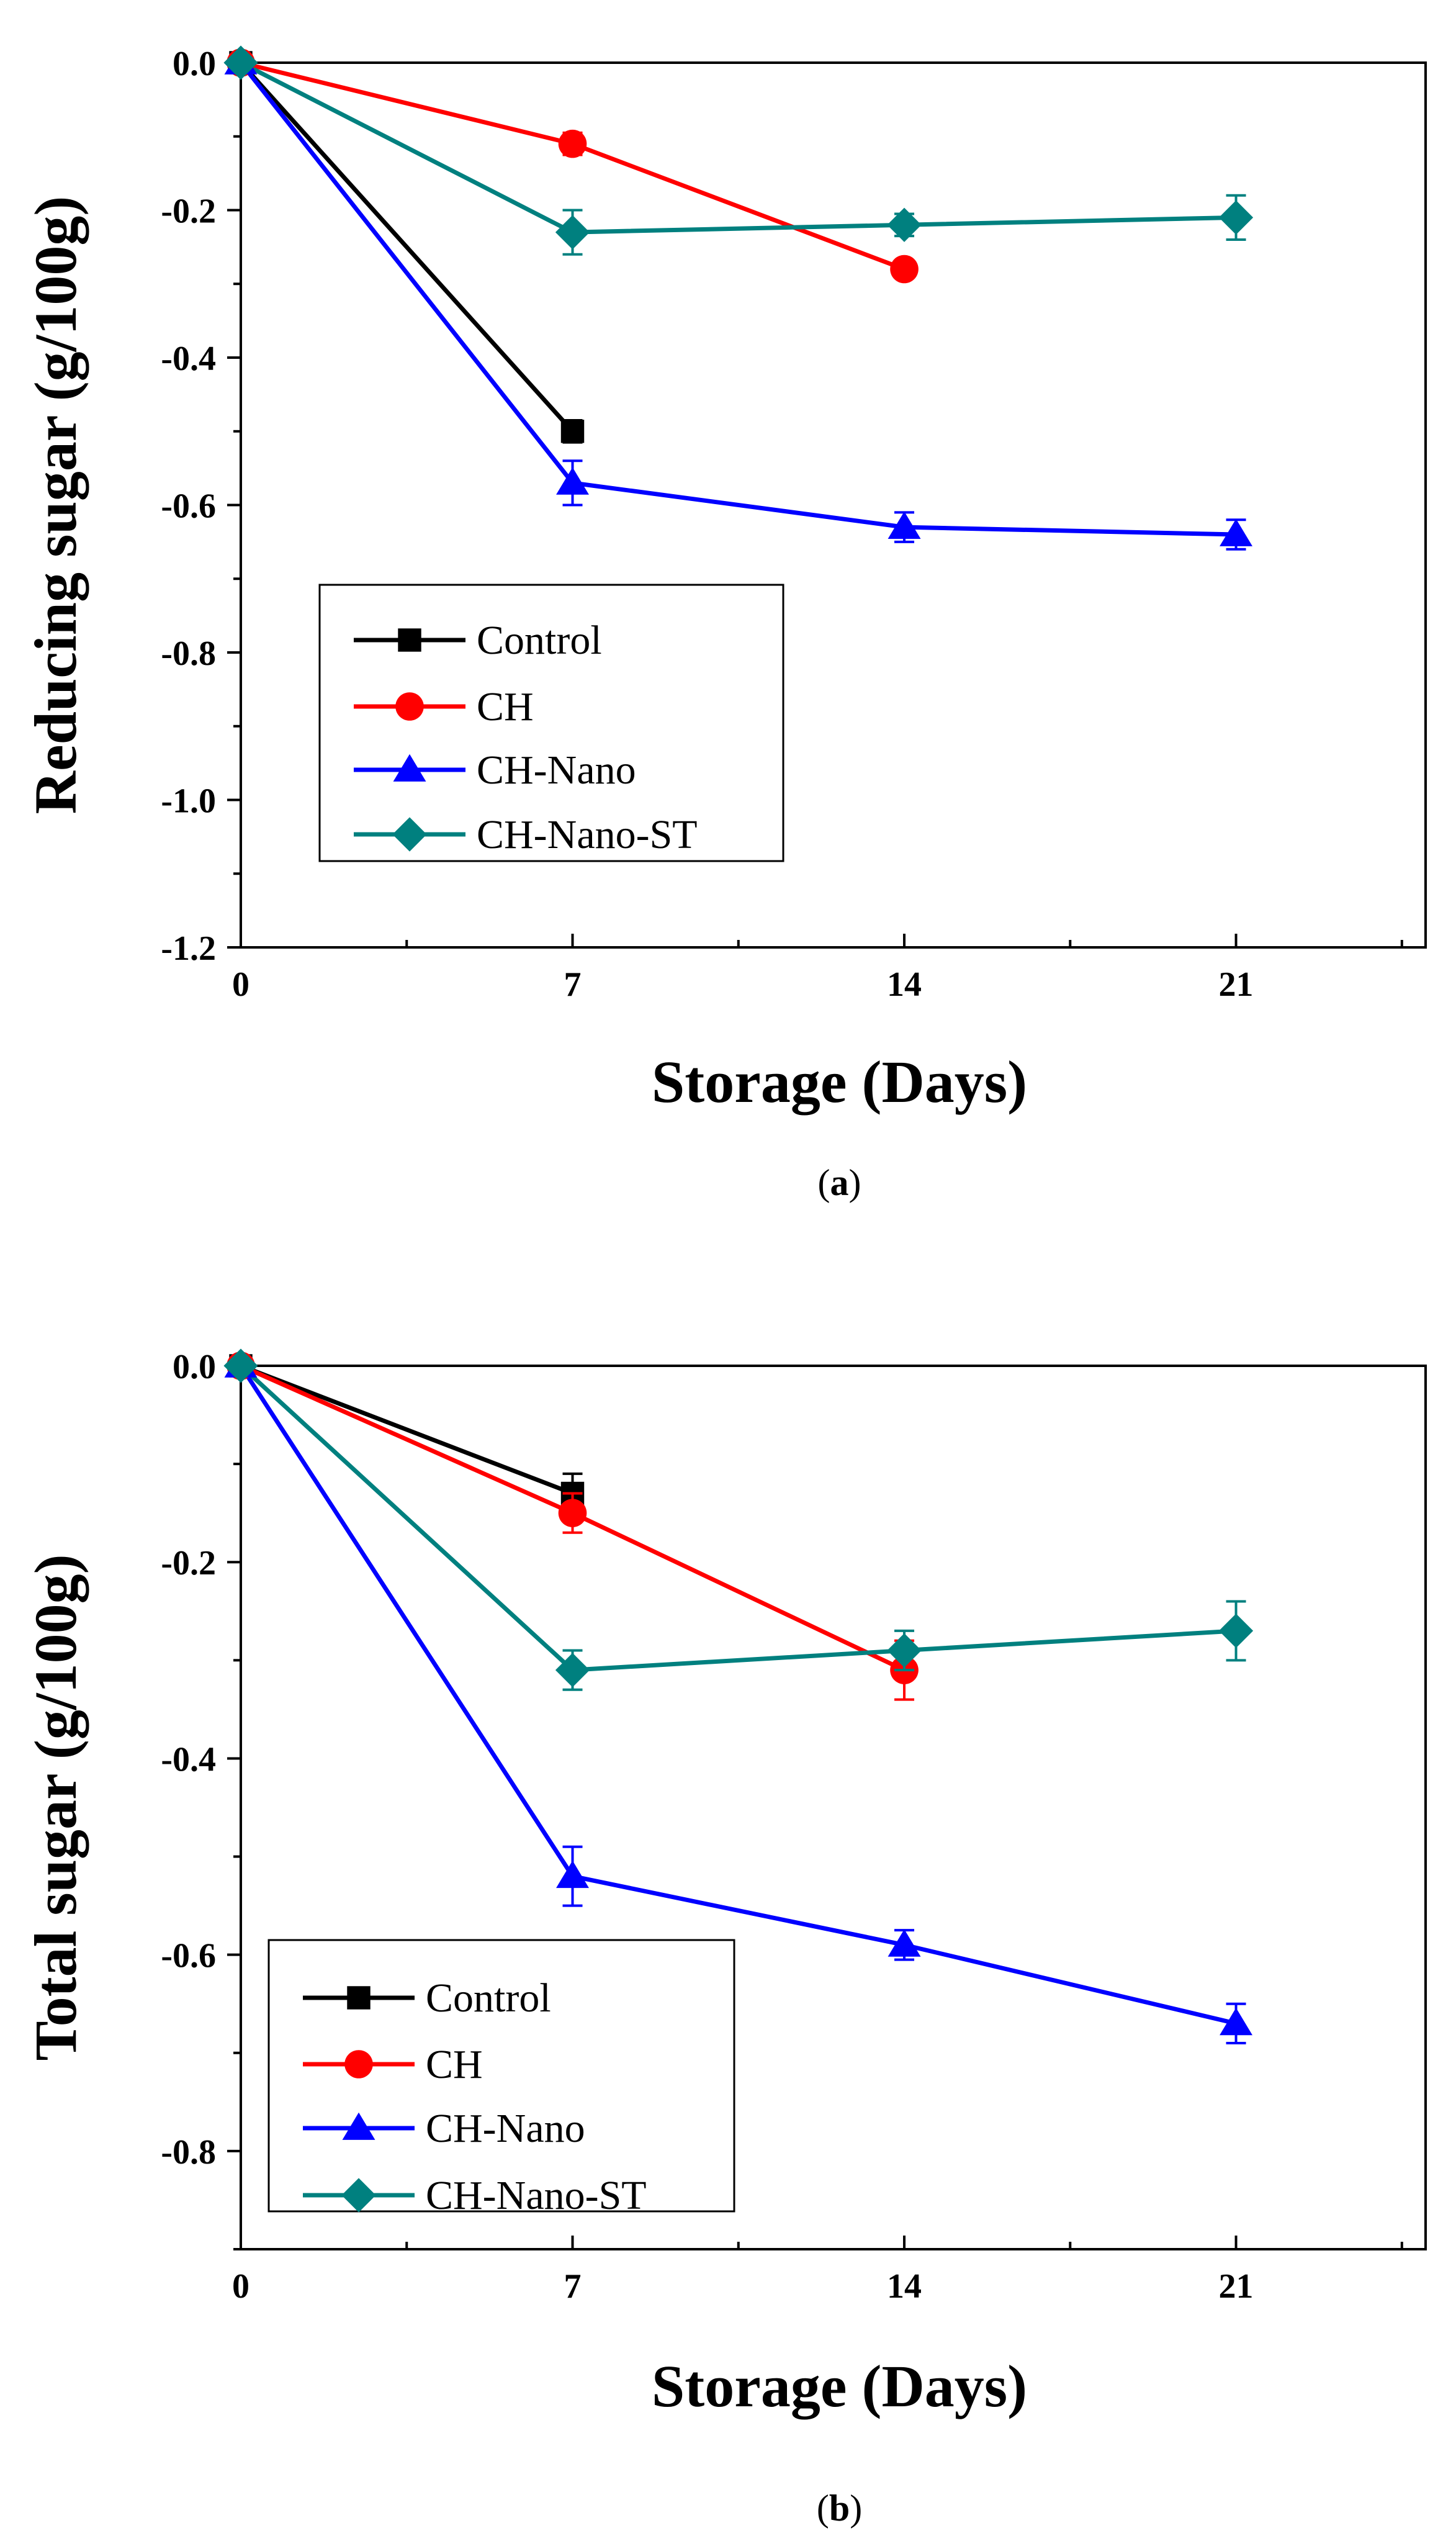  I want to click on panel-label-letter: b, so click(839, 2508).